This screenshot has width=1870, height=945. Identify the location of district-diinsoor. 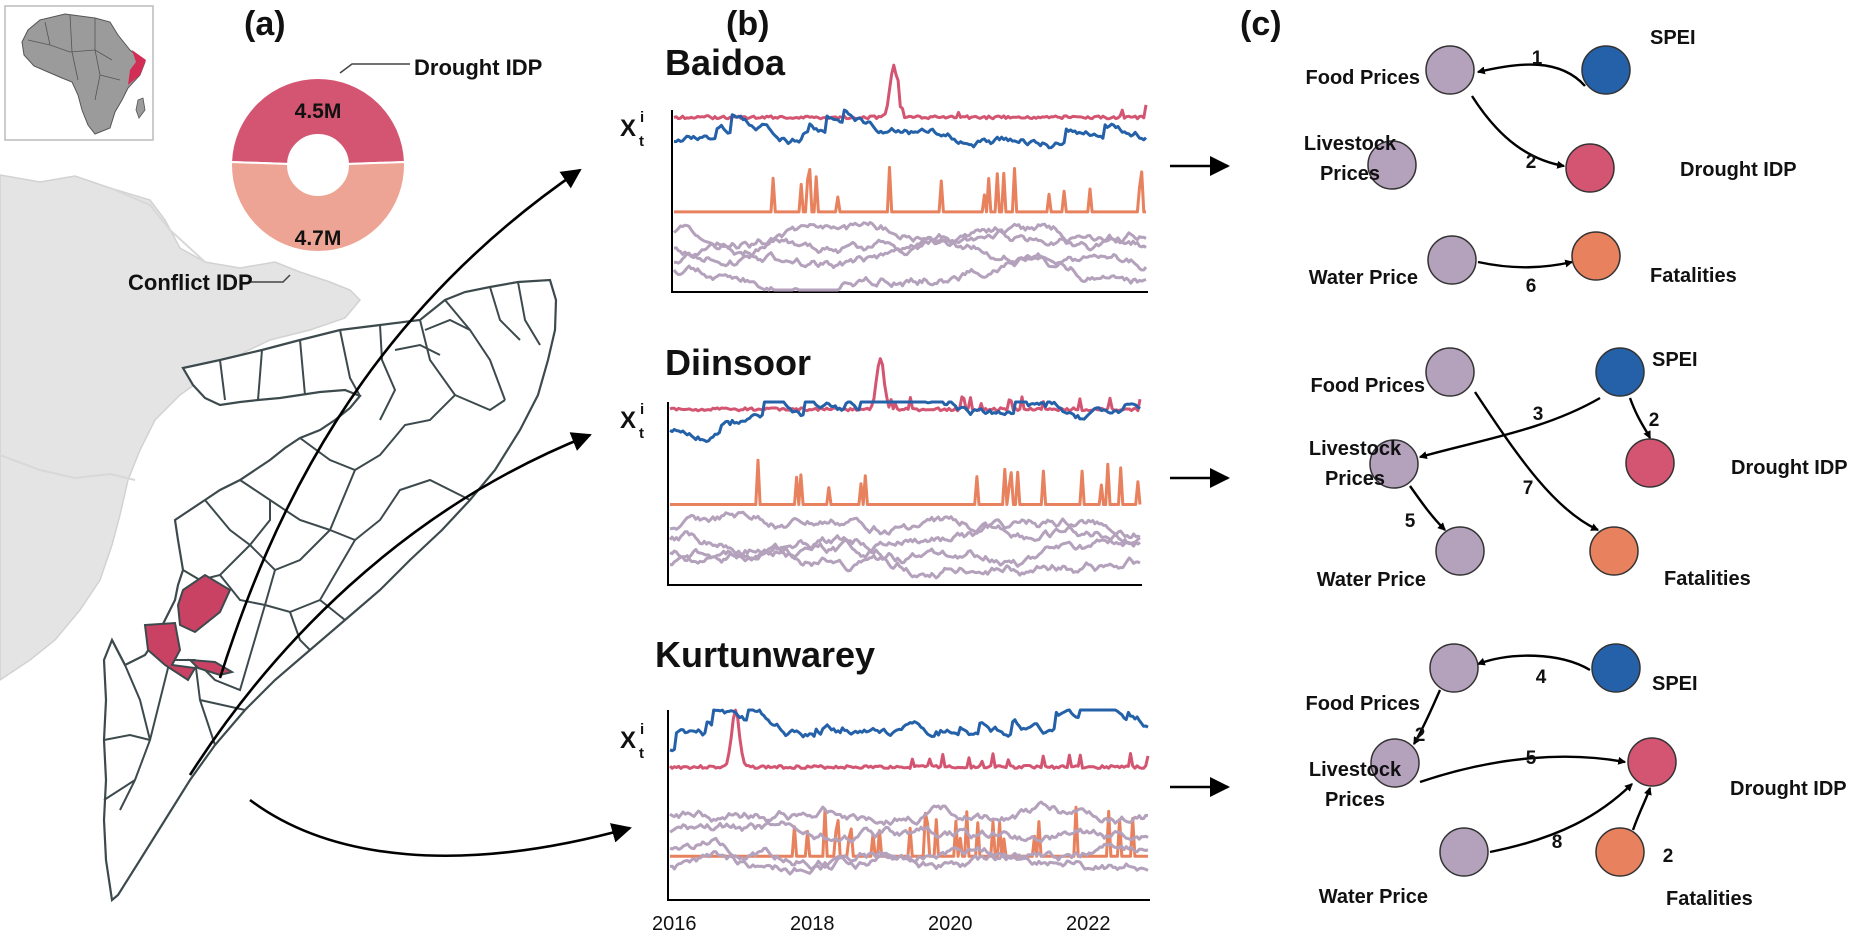
(170, 651).